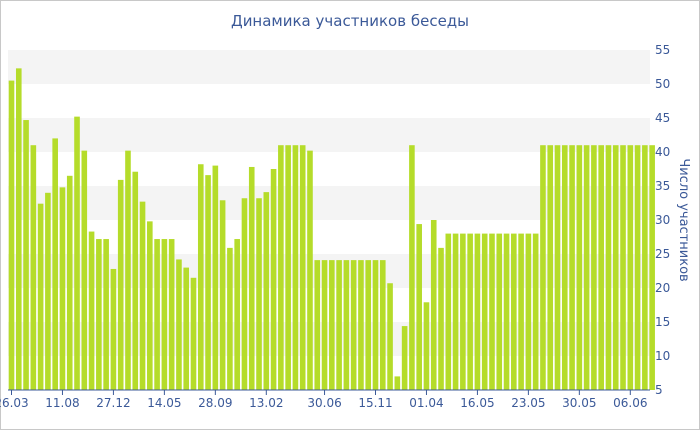 The image size is (700, 430). I want to click on y-tick-label: 45, so click(662, 118).